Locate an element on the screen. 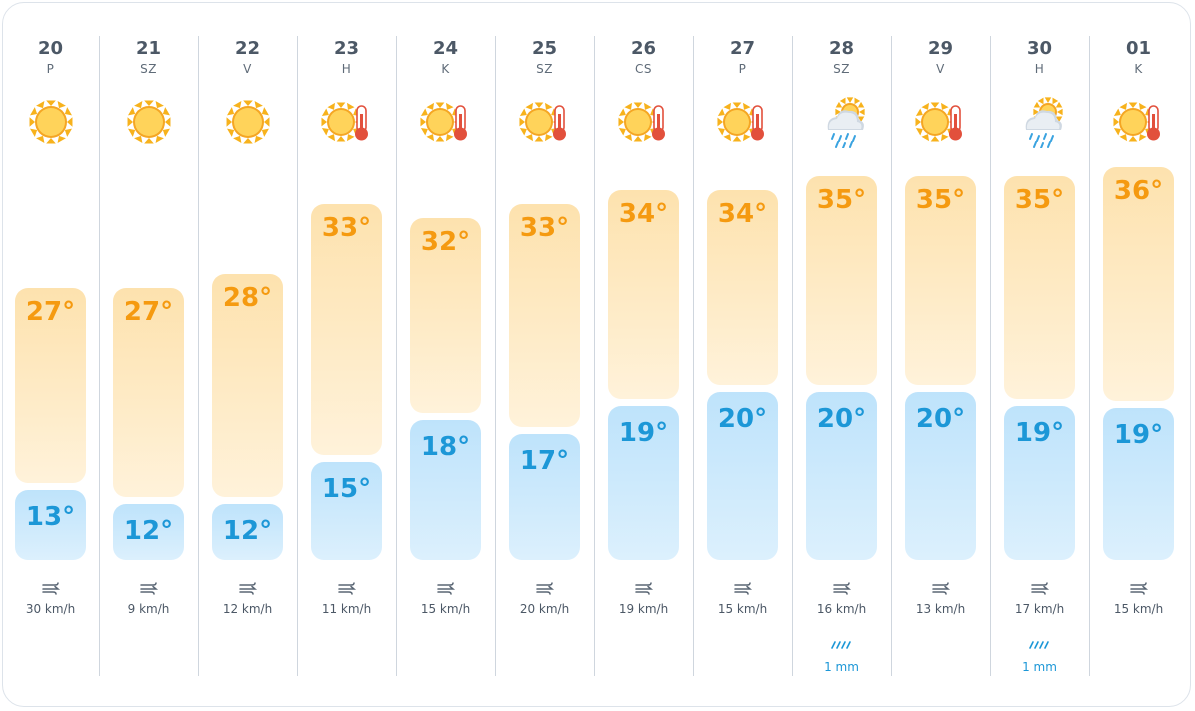 This screenshot has width=1195, height=711. max-temp: 36° is located at coordinates (1138, 191).